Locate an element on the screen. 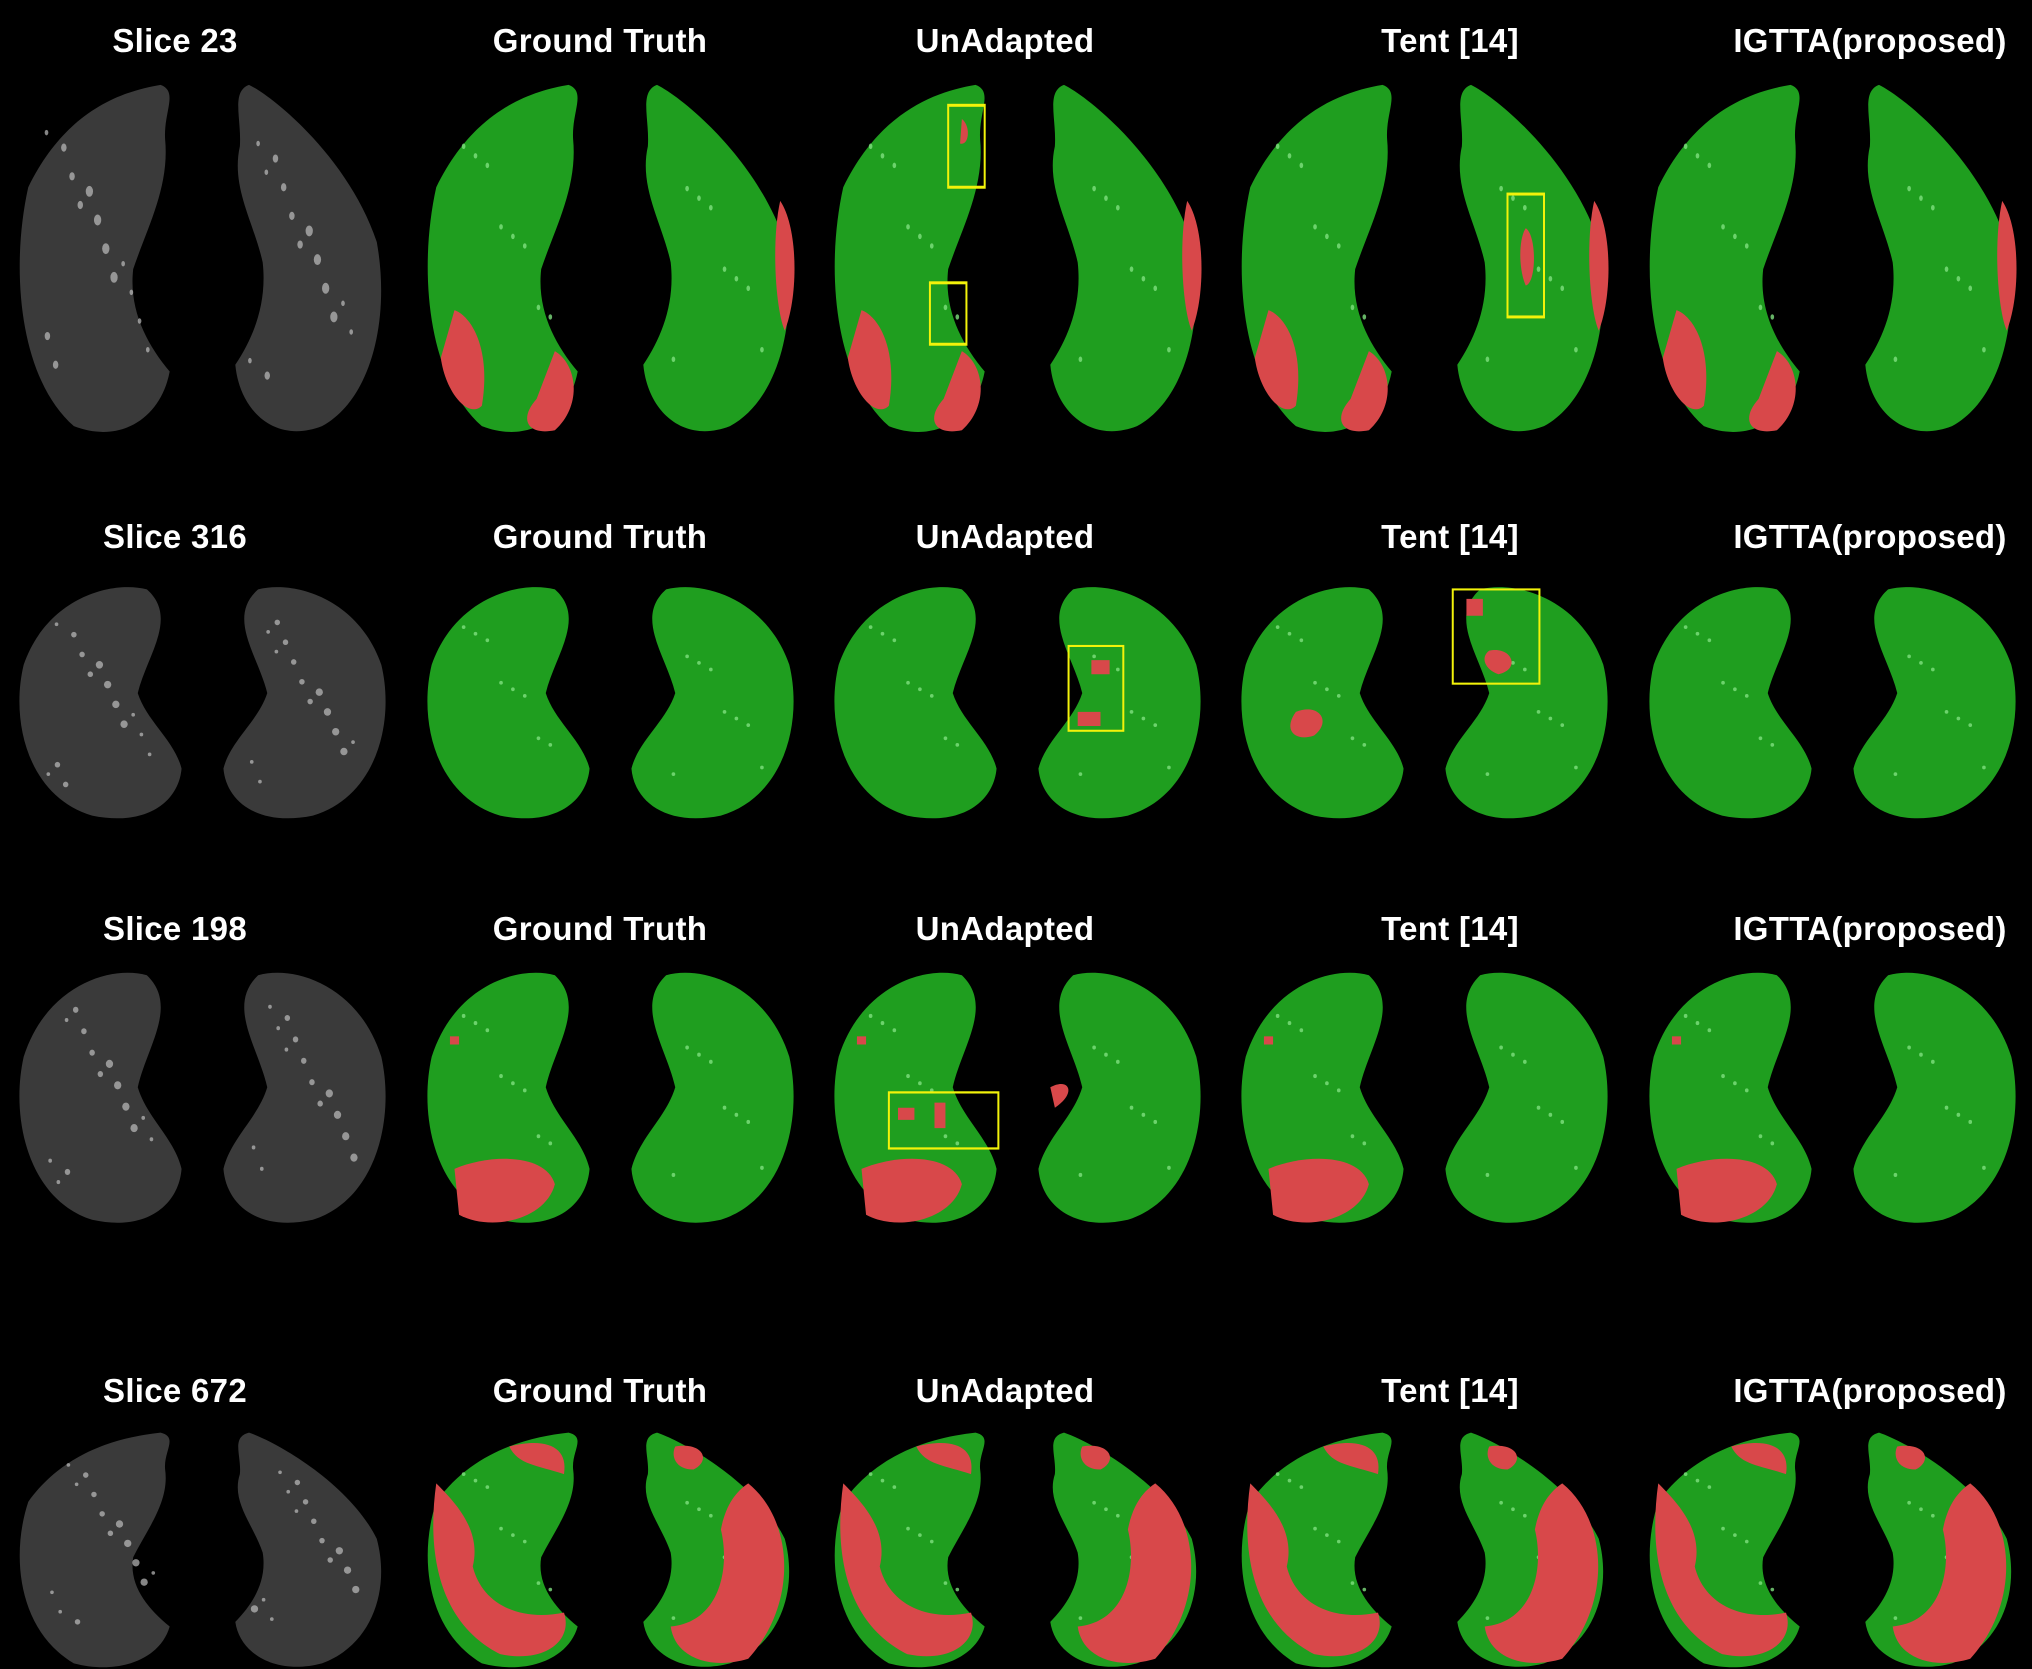 Image resolution: width=2032 pixels, height=1669 pixels. unadapted-panel is located at coordinates (1018, 258).